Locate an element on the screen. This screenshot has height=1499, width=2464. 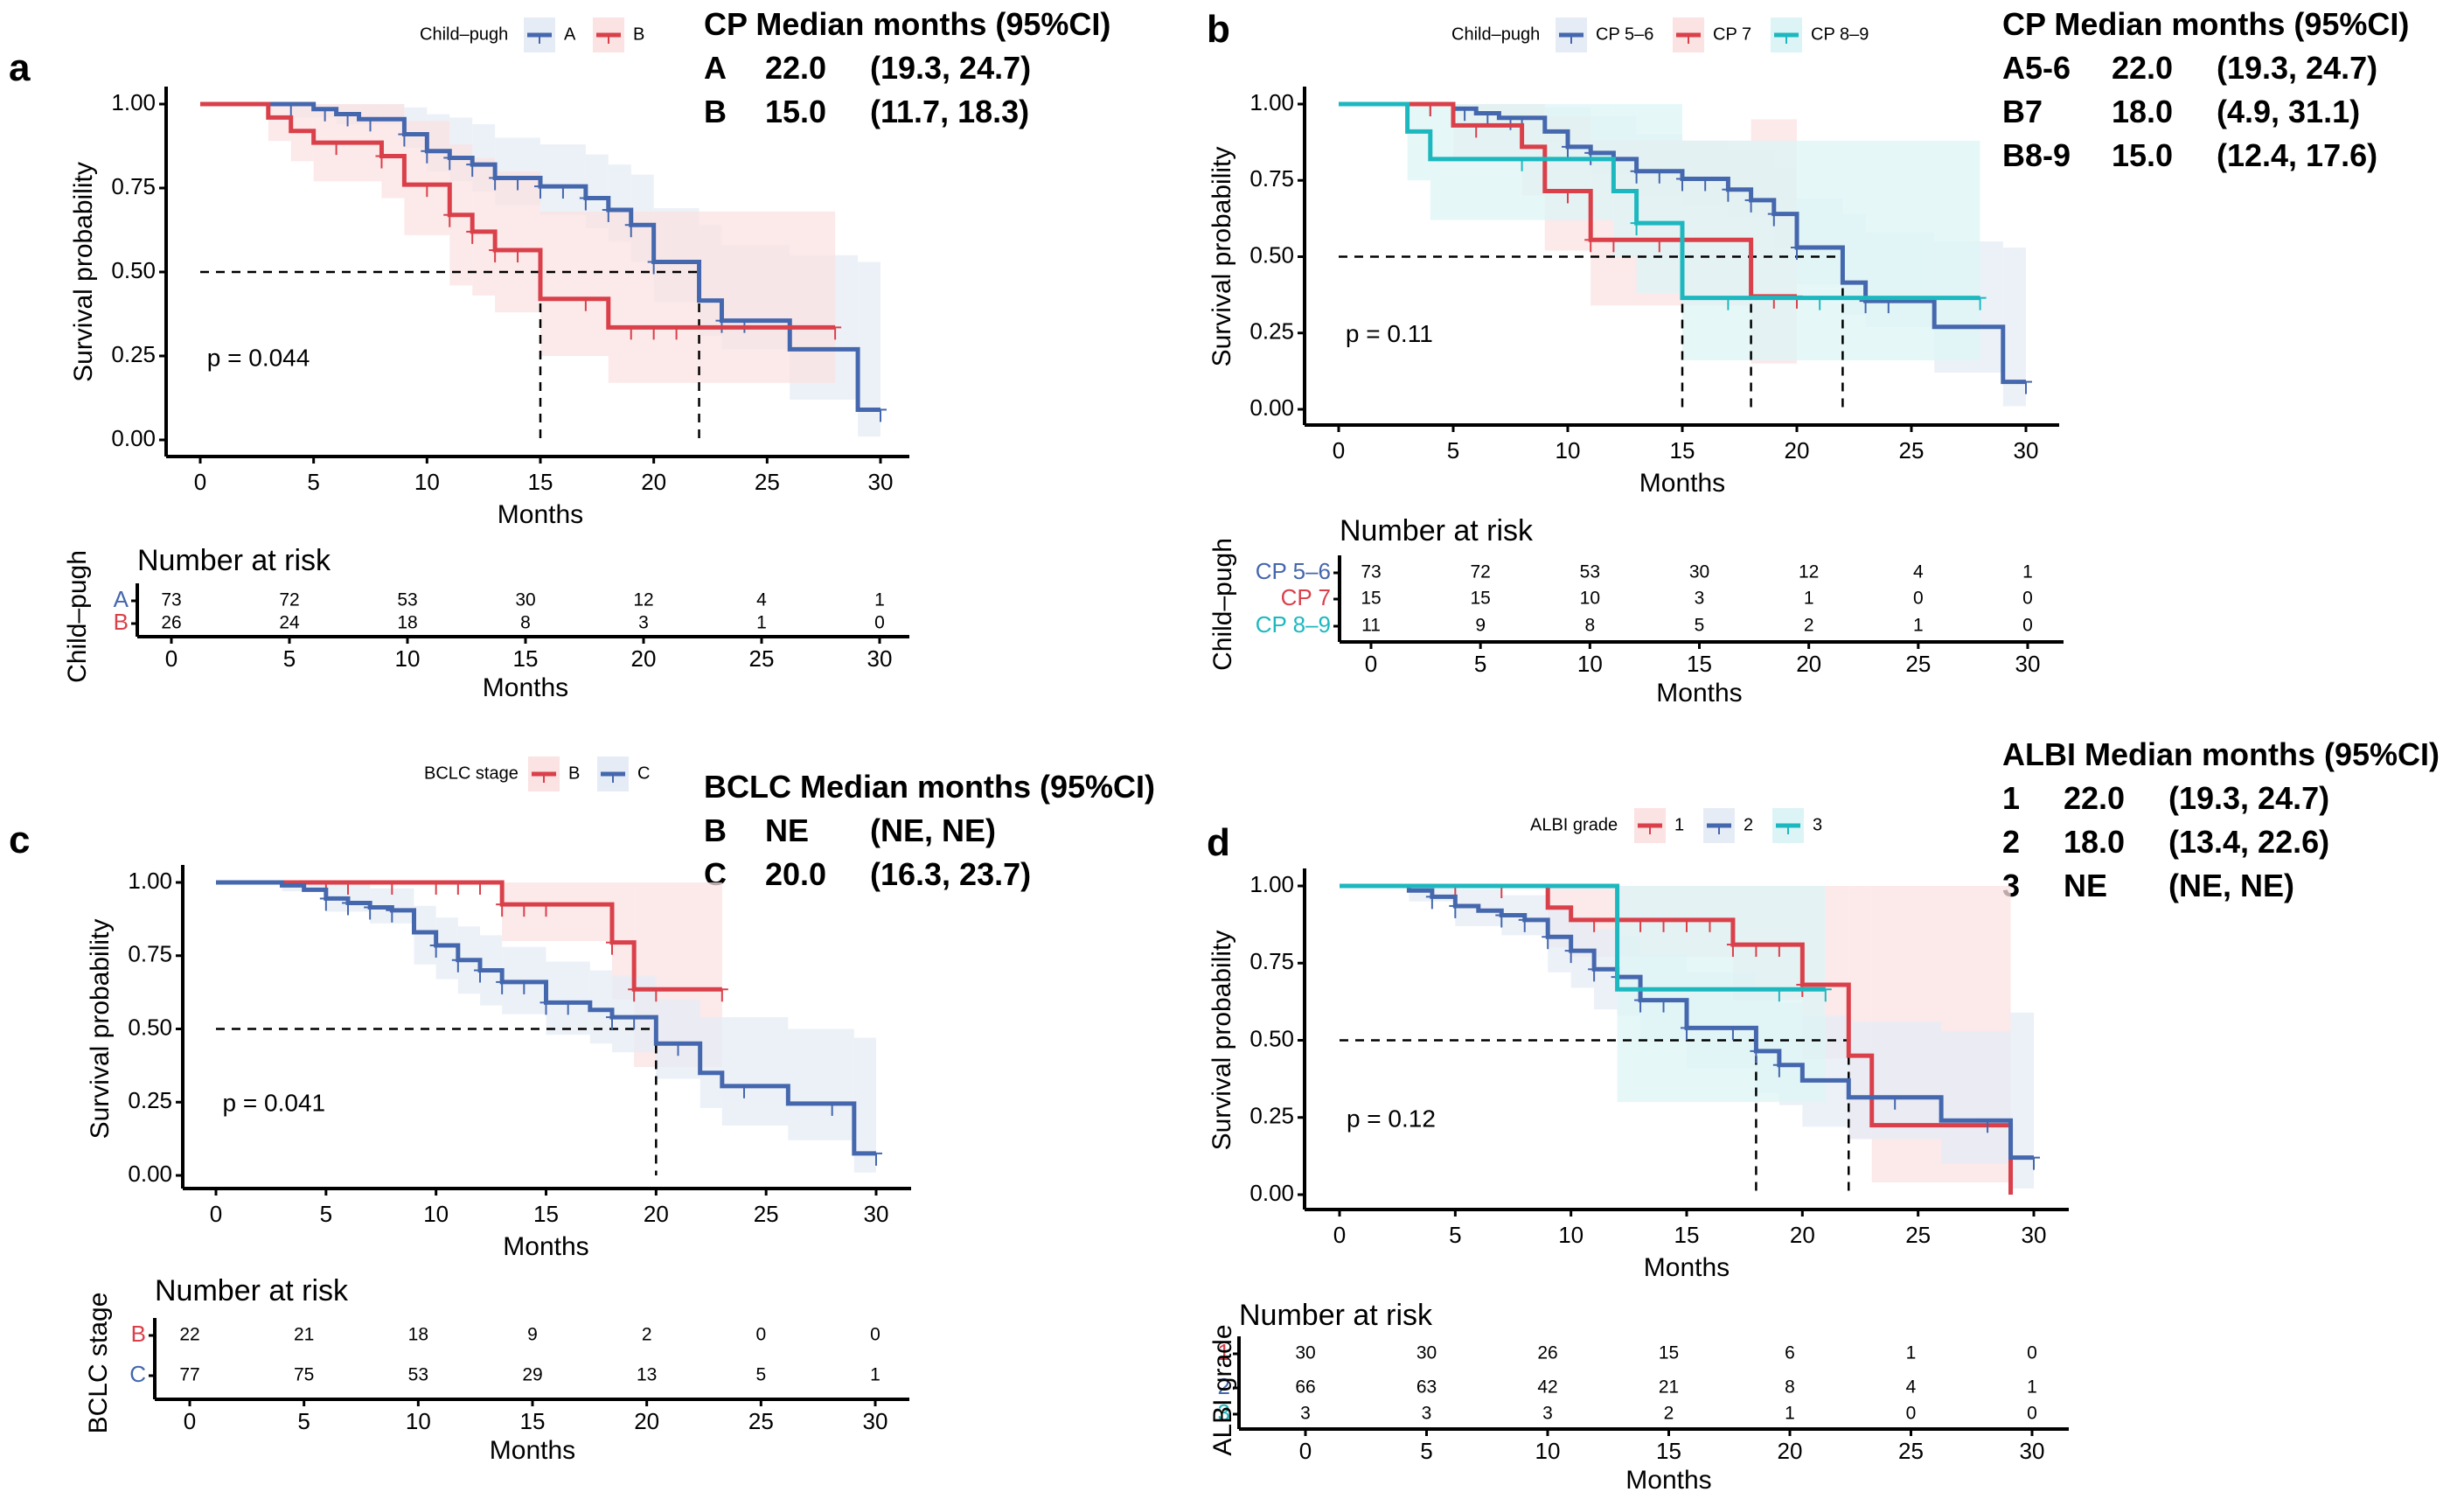
risk-x-tick-label: 20 is located at coordinates (1791, 1451).